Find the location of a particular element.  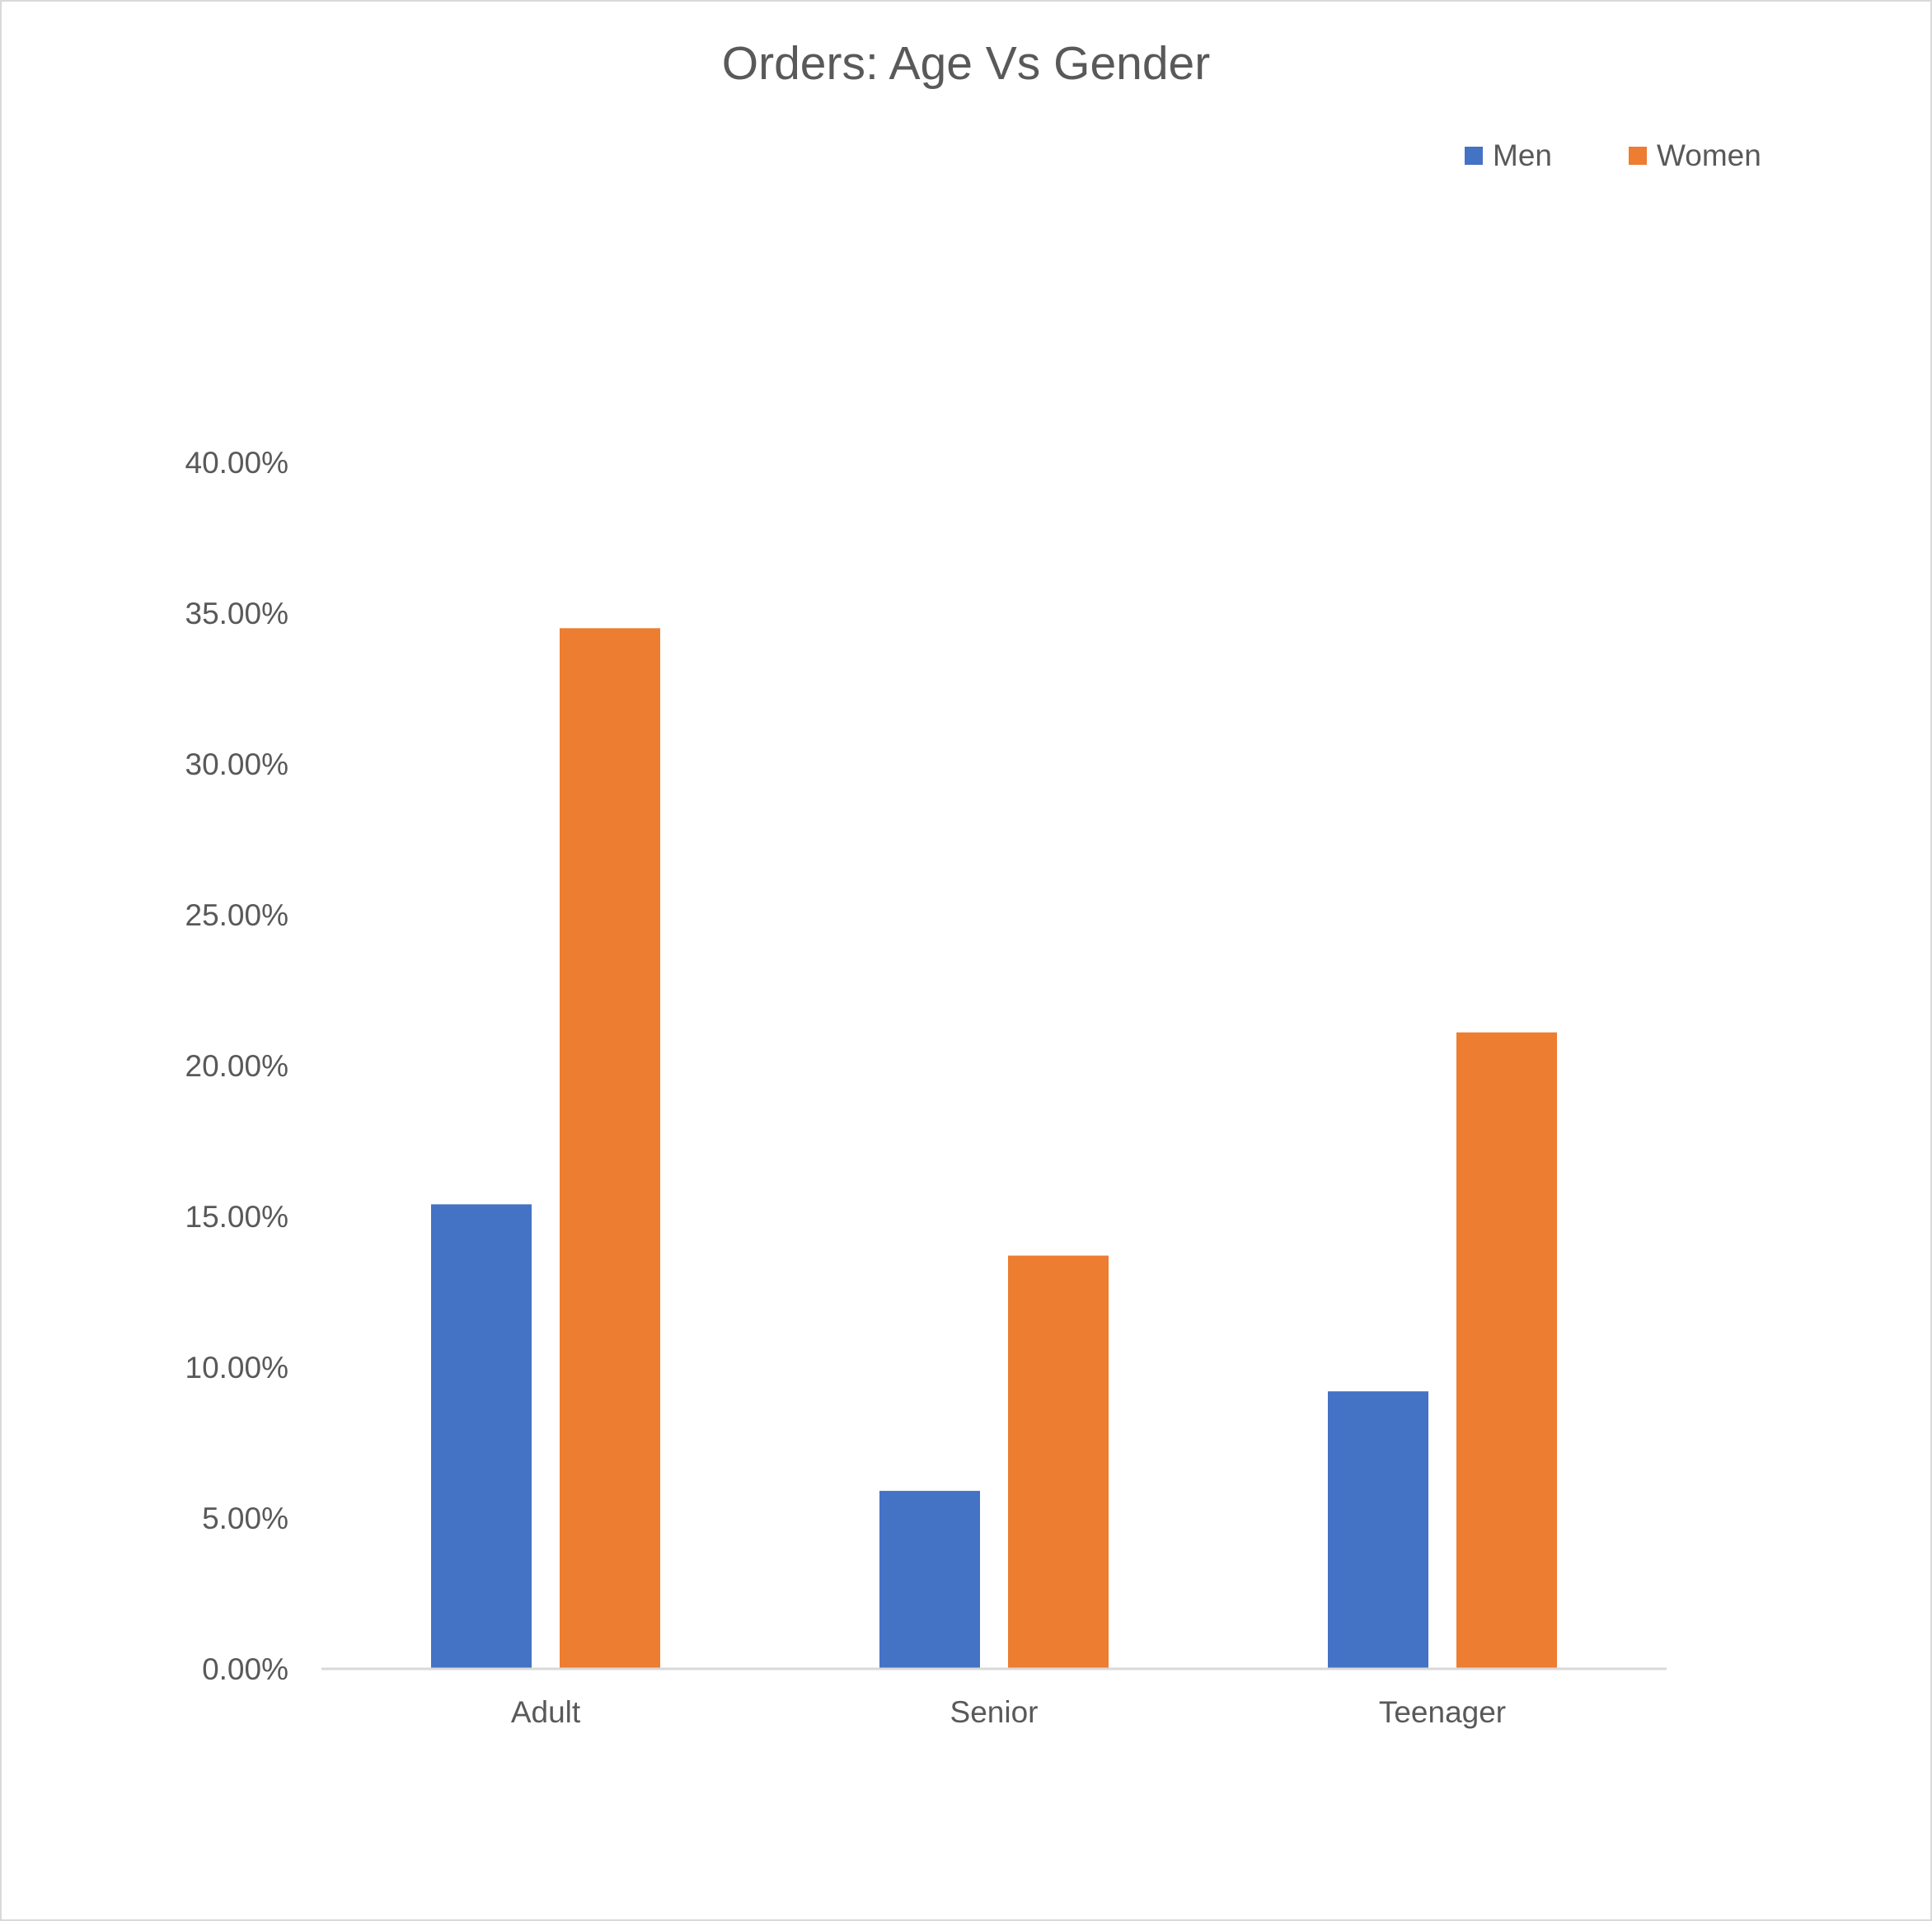

y-tick-label: 35.00% is located at coordinates (237, 613).